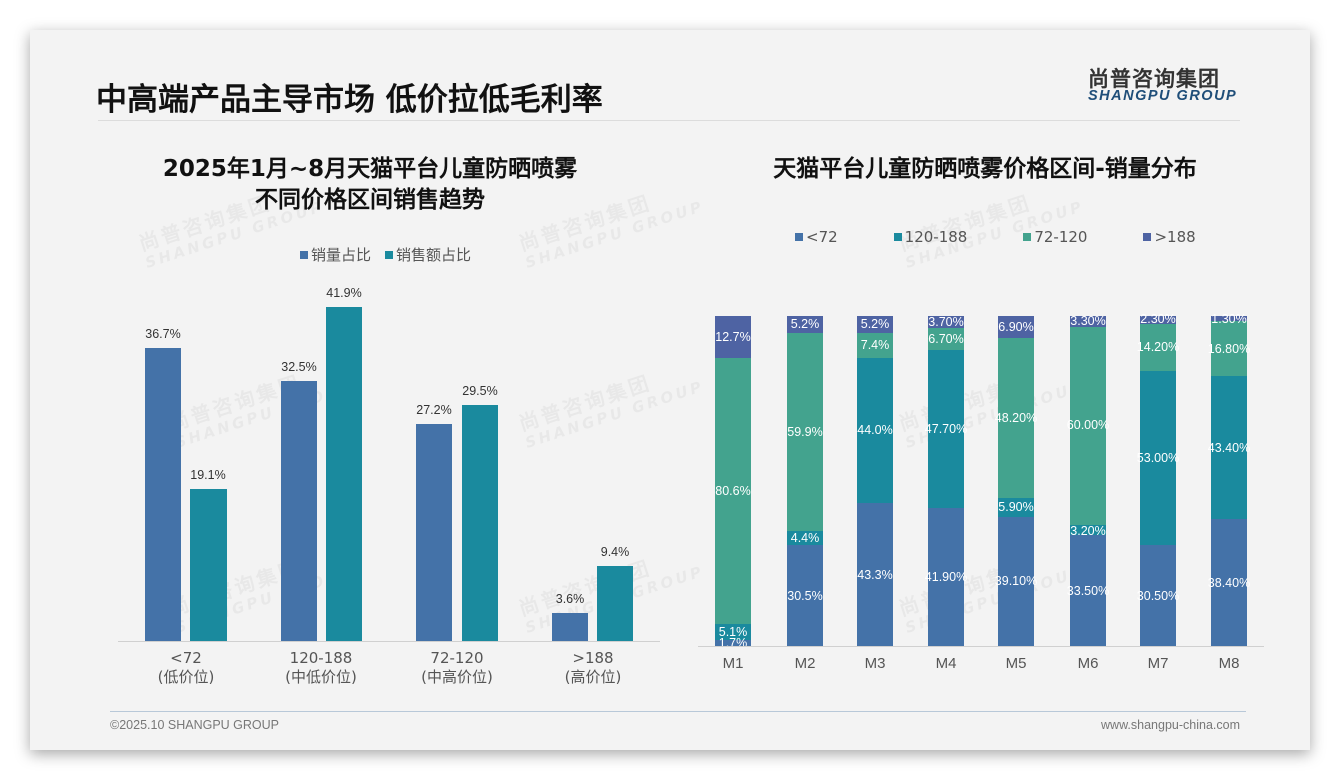  Describe the element at coordinates (615, 552) in the screenshot. I see `bar-label: 9.4%` at that location.